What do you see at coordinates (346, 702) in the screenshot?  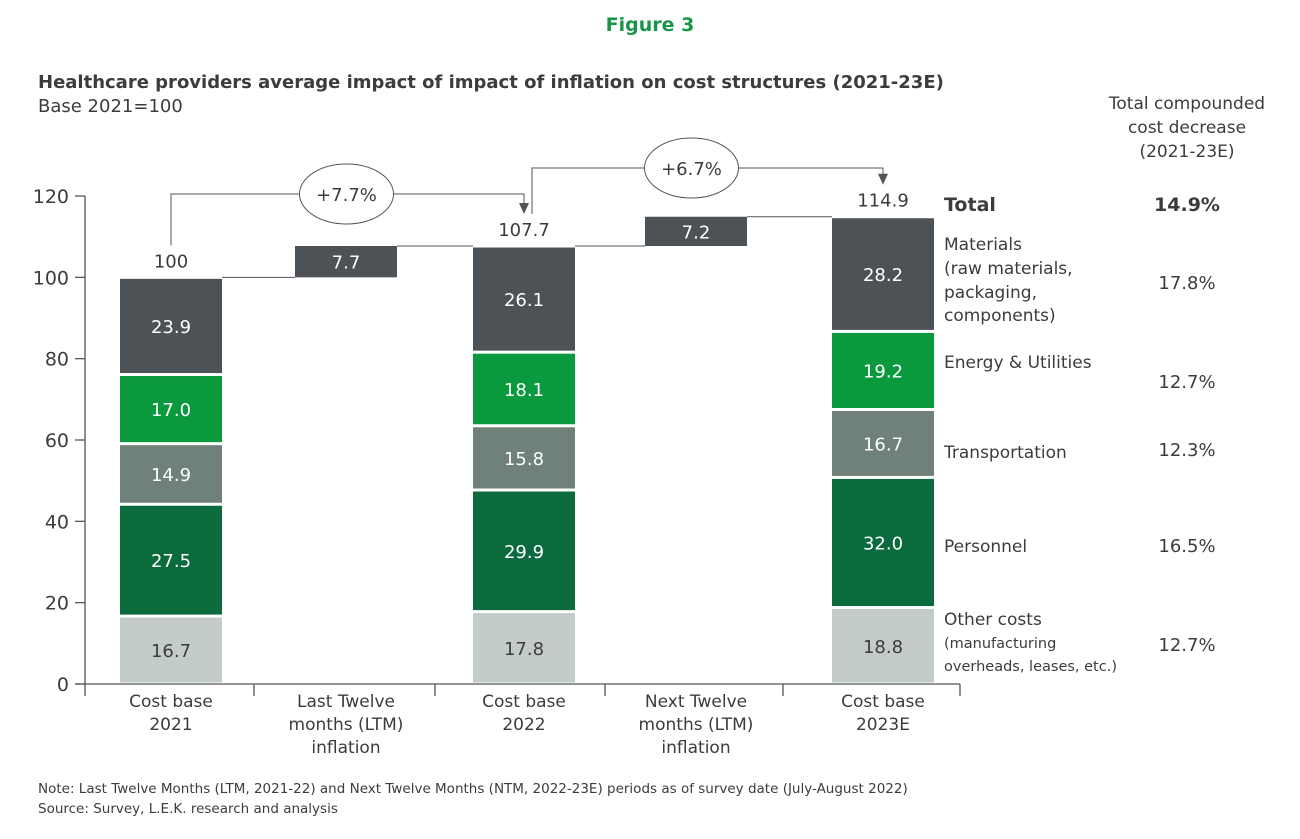 I see `x-tick-label: Last Twelve` at bounding box center [346, 702].